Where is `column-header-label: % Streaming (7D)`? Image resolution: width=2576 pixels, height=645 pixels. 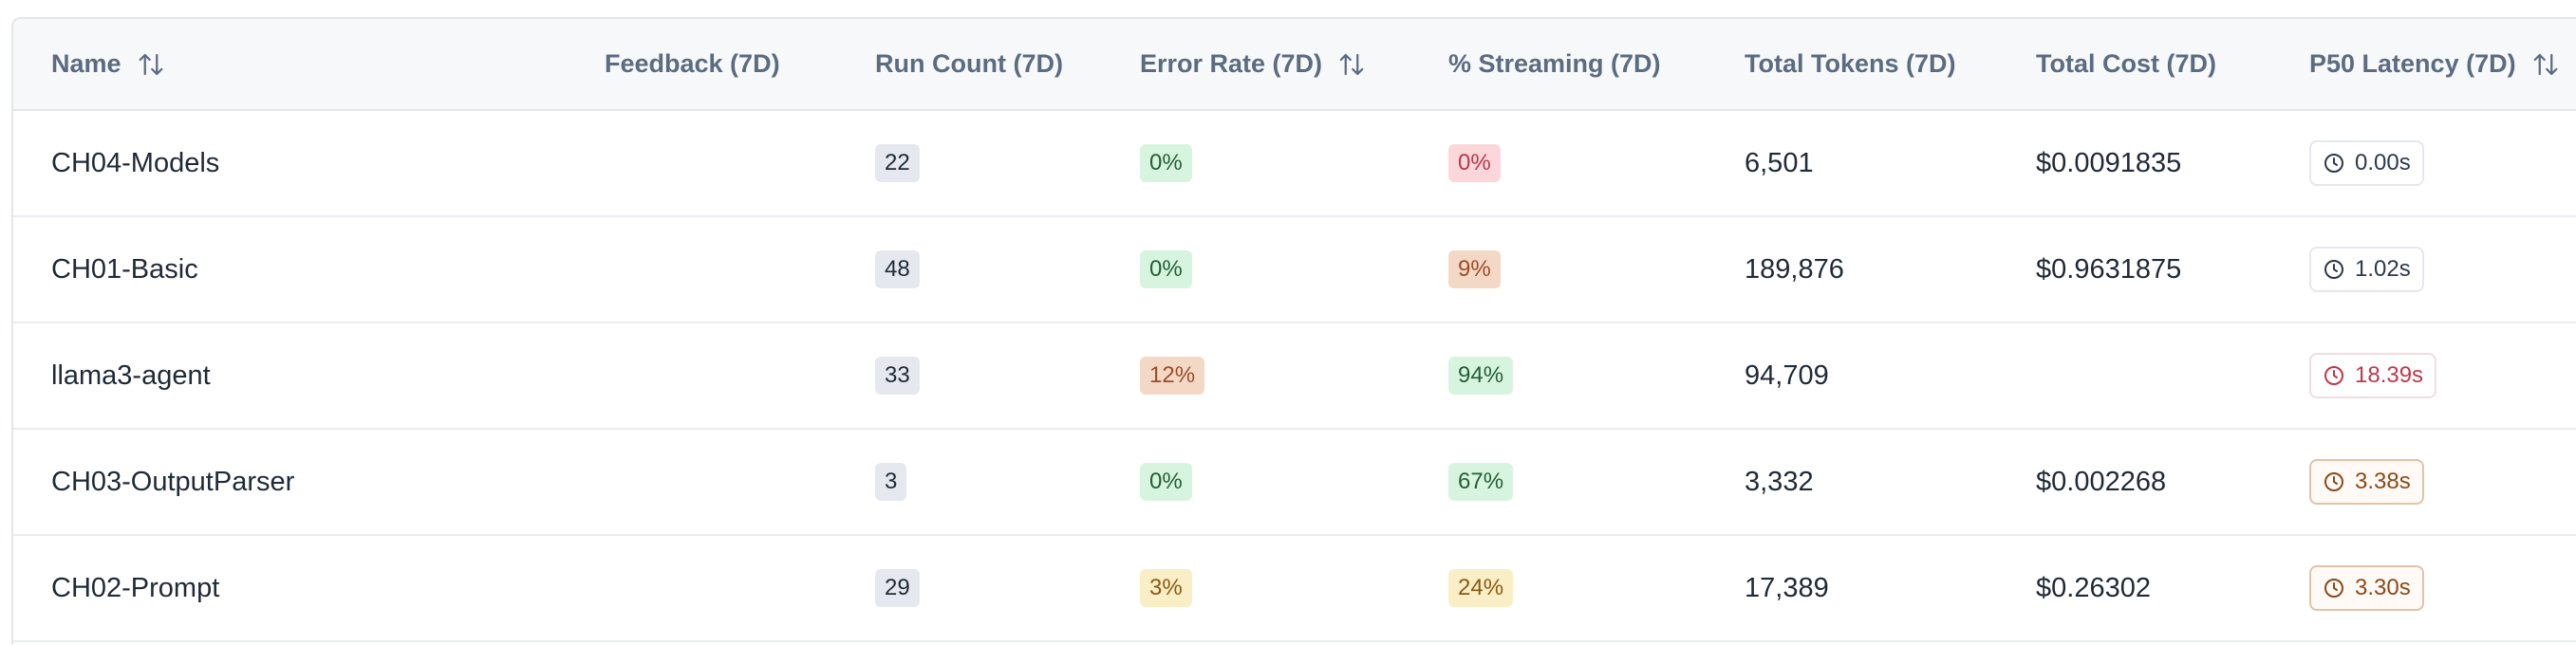 column-header-label: % Streaming (7D) is located at coordinates (1554, 64).